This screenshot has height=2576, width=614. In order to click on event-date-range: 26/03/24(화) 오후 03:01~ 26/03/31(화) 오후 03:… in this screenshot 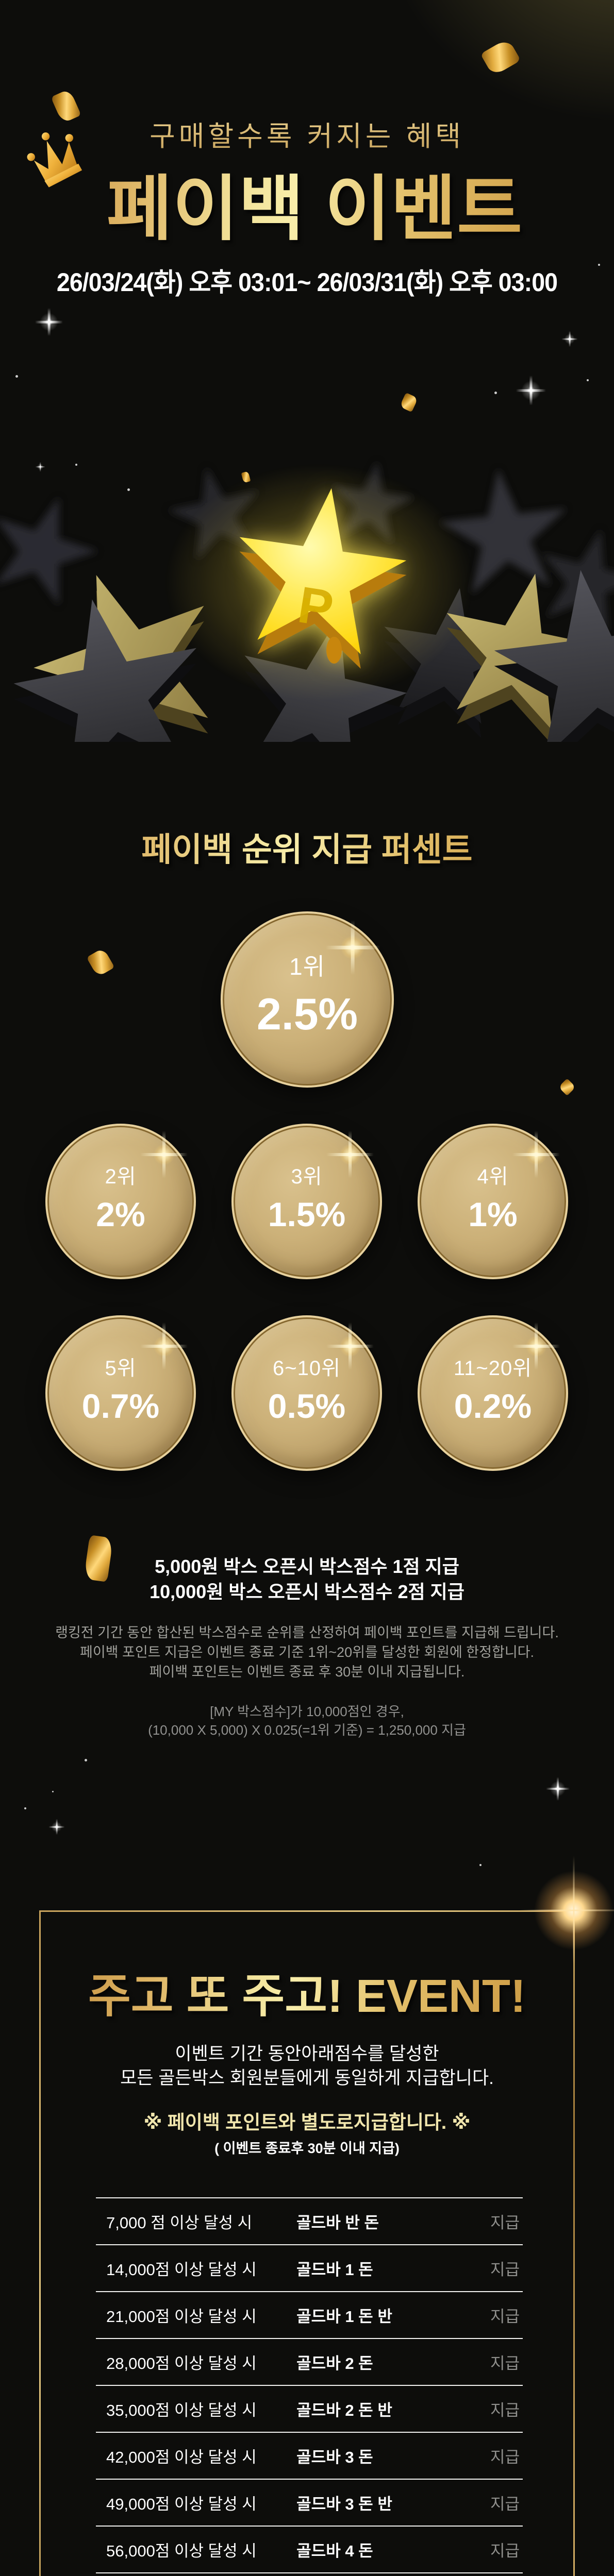, I will do `click(307, 282)`.